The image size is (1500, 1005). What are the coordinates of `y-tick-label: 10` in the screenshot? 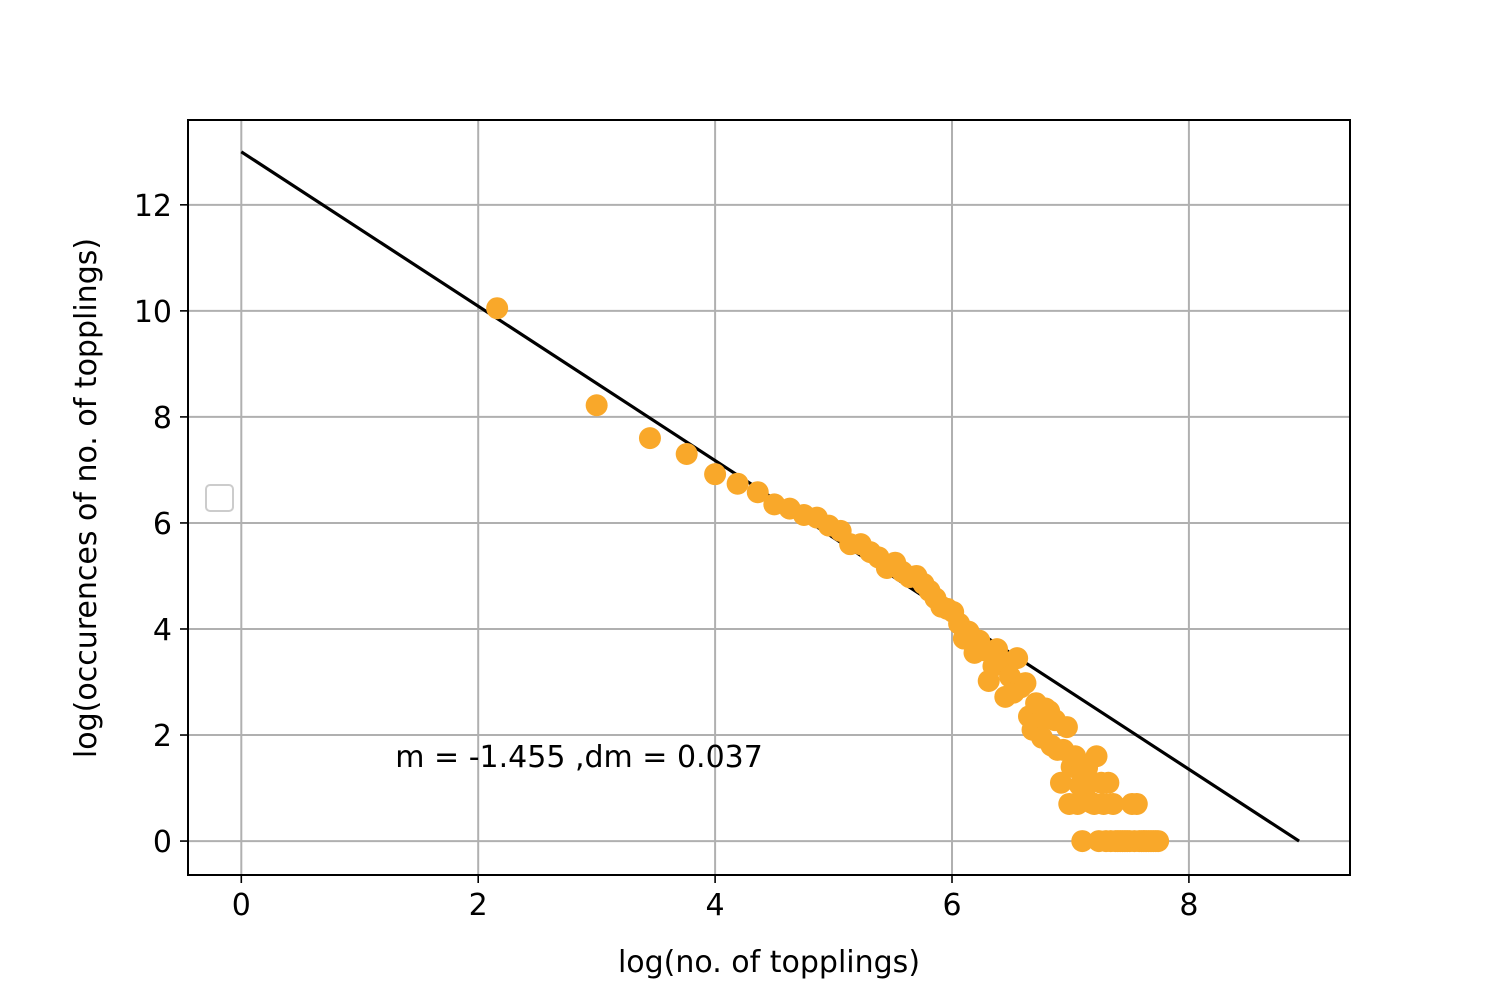 It's located at (153, 312).